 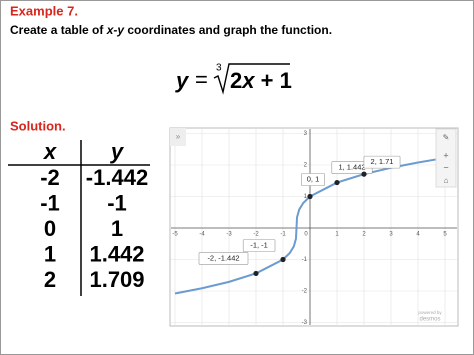 I want to click on x-tick-label: 4, so click(x=418, y=235).